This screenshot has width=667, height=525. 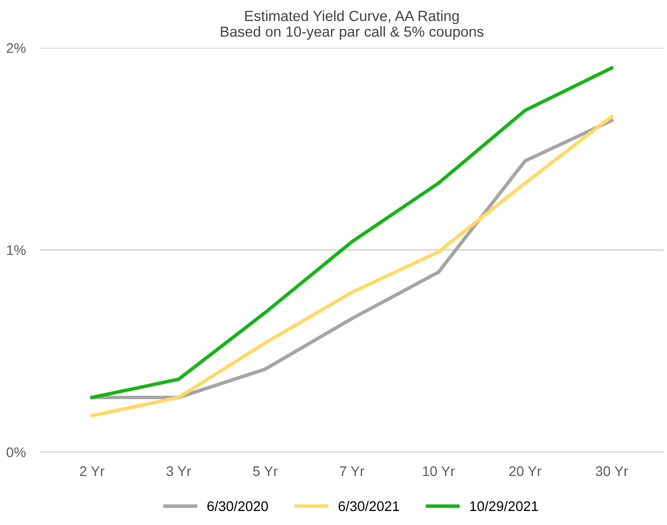 What do you see at coordinates (369, 506) in the screenshot?
I see `legend-label: 6/30/2021` at bounding box center [369, 506].